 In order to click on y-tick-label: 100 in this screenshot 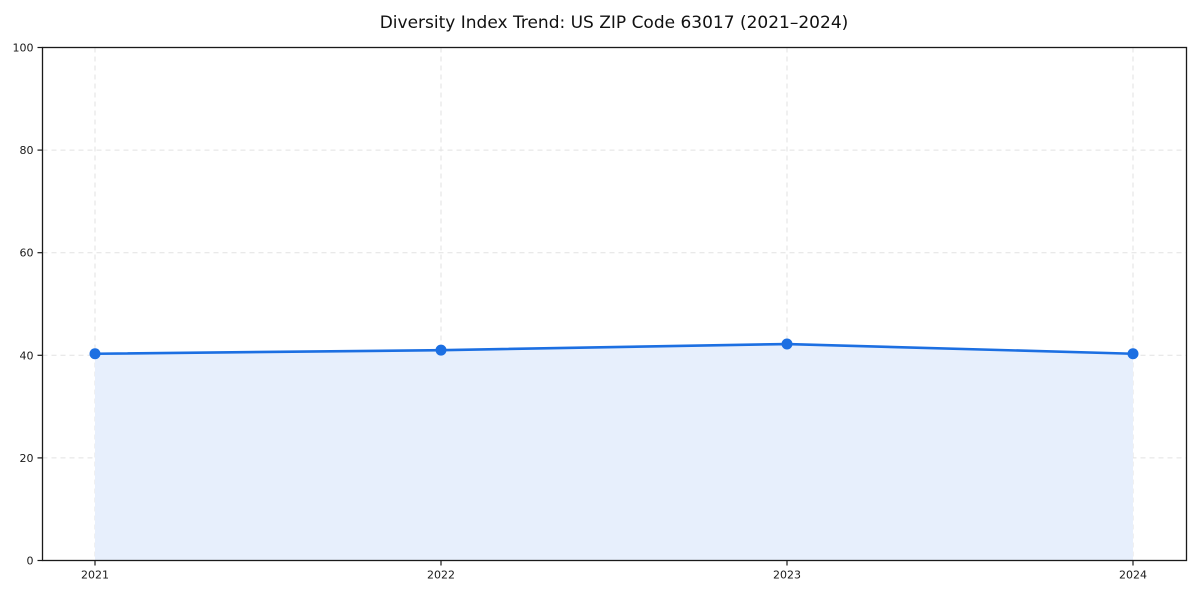, I will do `click(23, 48)`.